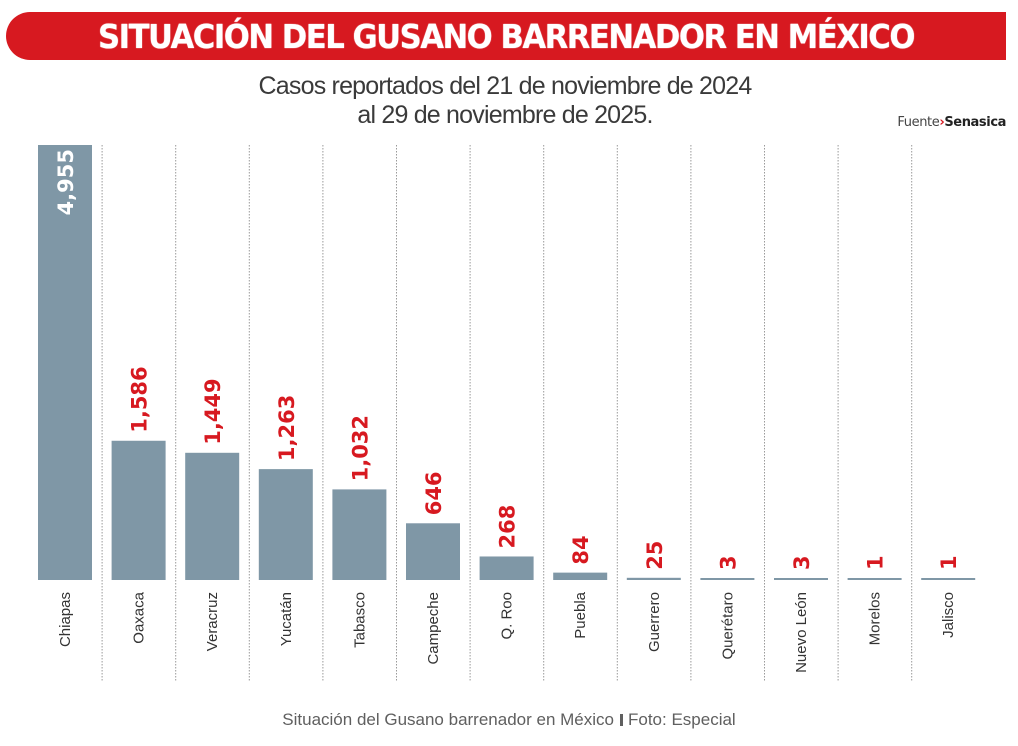 This screenshot has height=746, width=1018. I want to click on category-label: Tabasco, so click(359, 620).